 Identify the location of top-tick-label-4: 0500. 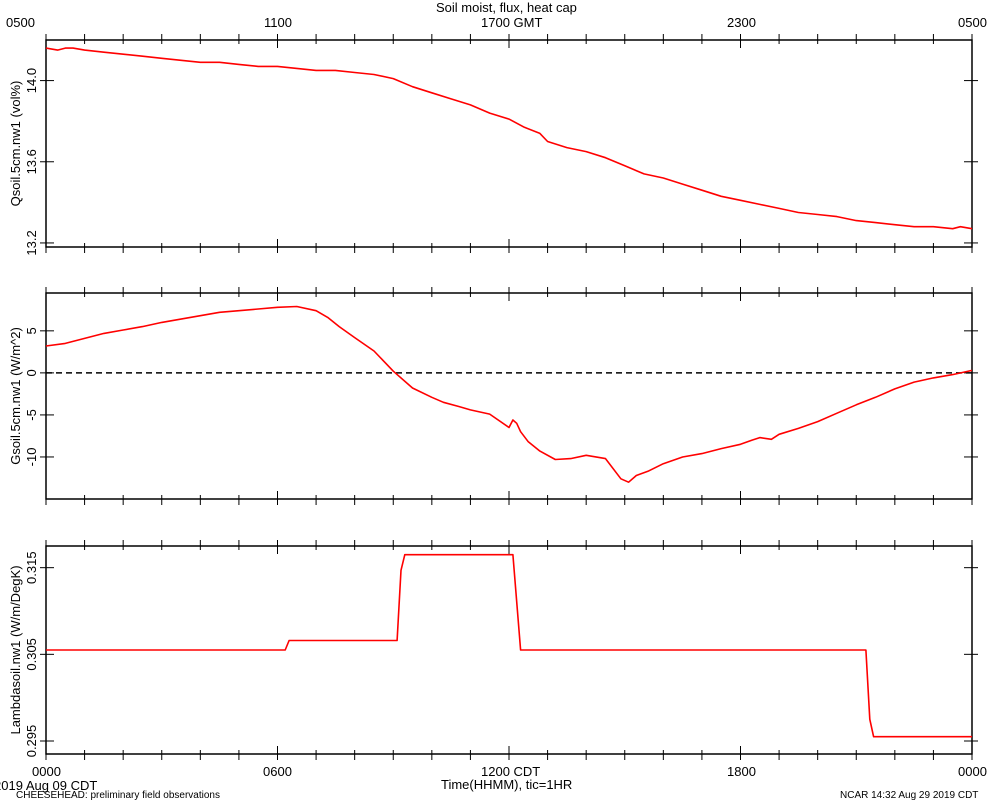
(972, 22).